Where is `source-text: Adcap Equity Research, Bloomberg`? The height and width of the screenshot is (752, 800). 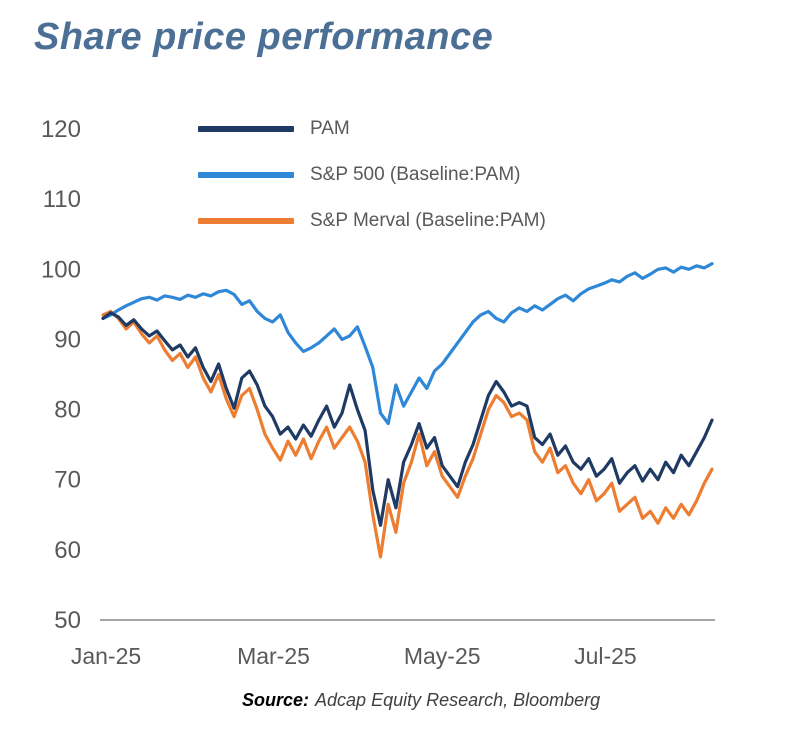 source-text: Adcap Equity Research, Bloomberg is located at coordinates (458, 700).